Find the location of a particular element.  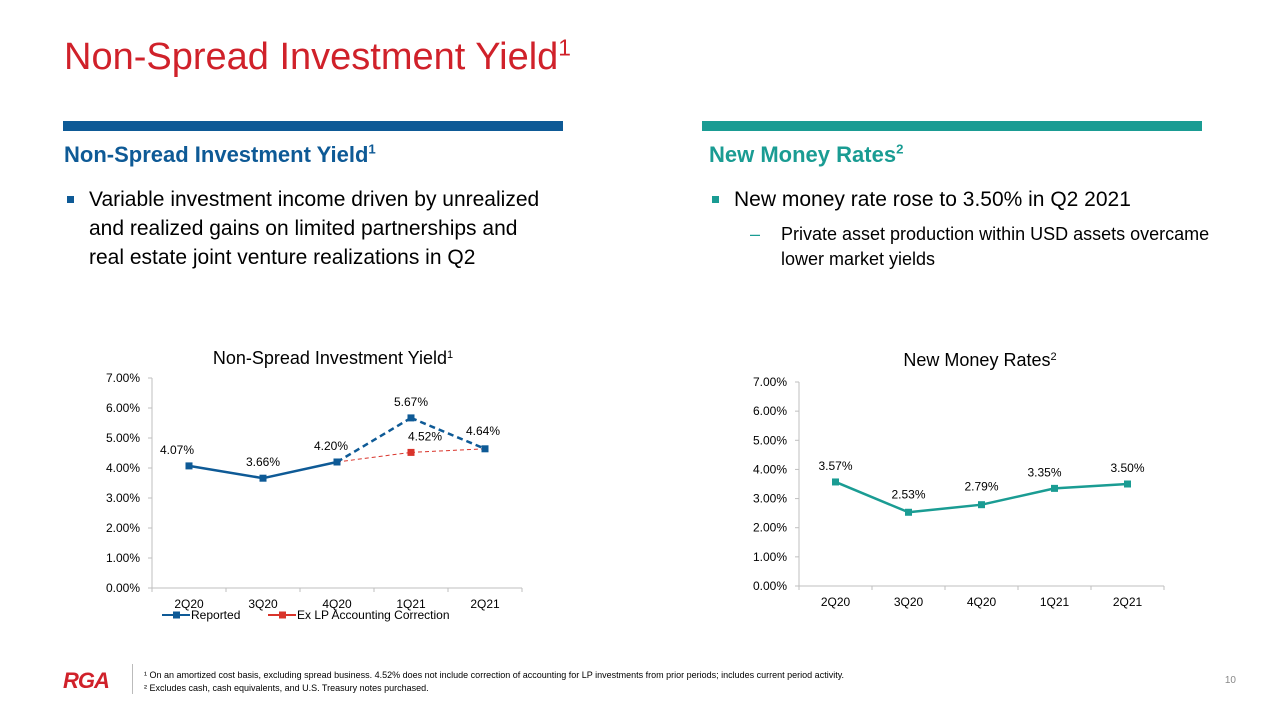

chart-title: New Money Rates2 is located at coordinates (979, 360).